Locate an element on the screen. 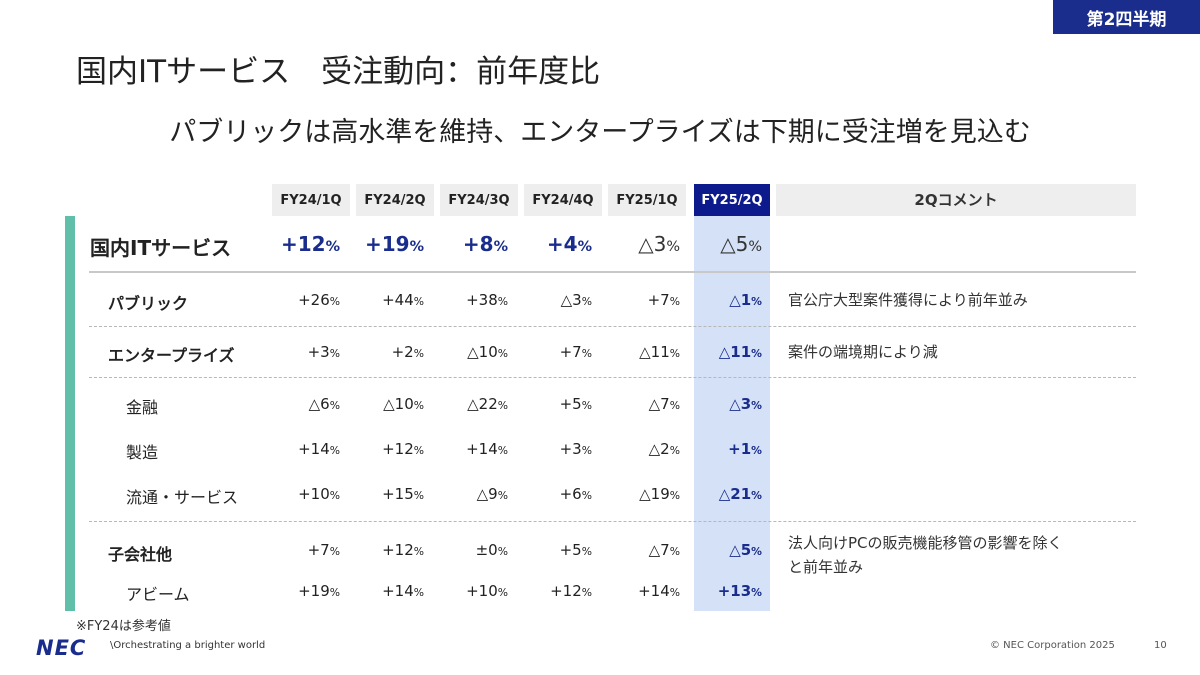 The width and height of the screenshot is (1200, 675). table-cell: +44% is located at coordinates (386, 300).